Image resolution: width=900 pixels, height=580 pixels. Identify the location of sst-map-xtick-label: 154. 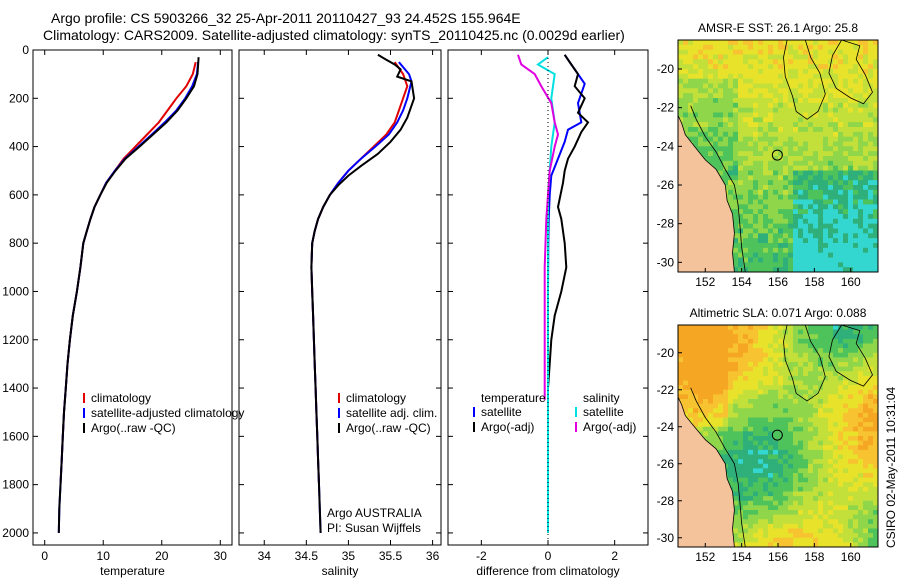
(742, 282).